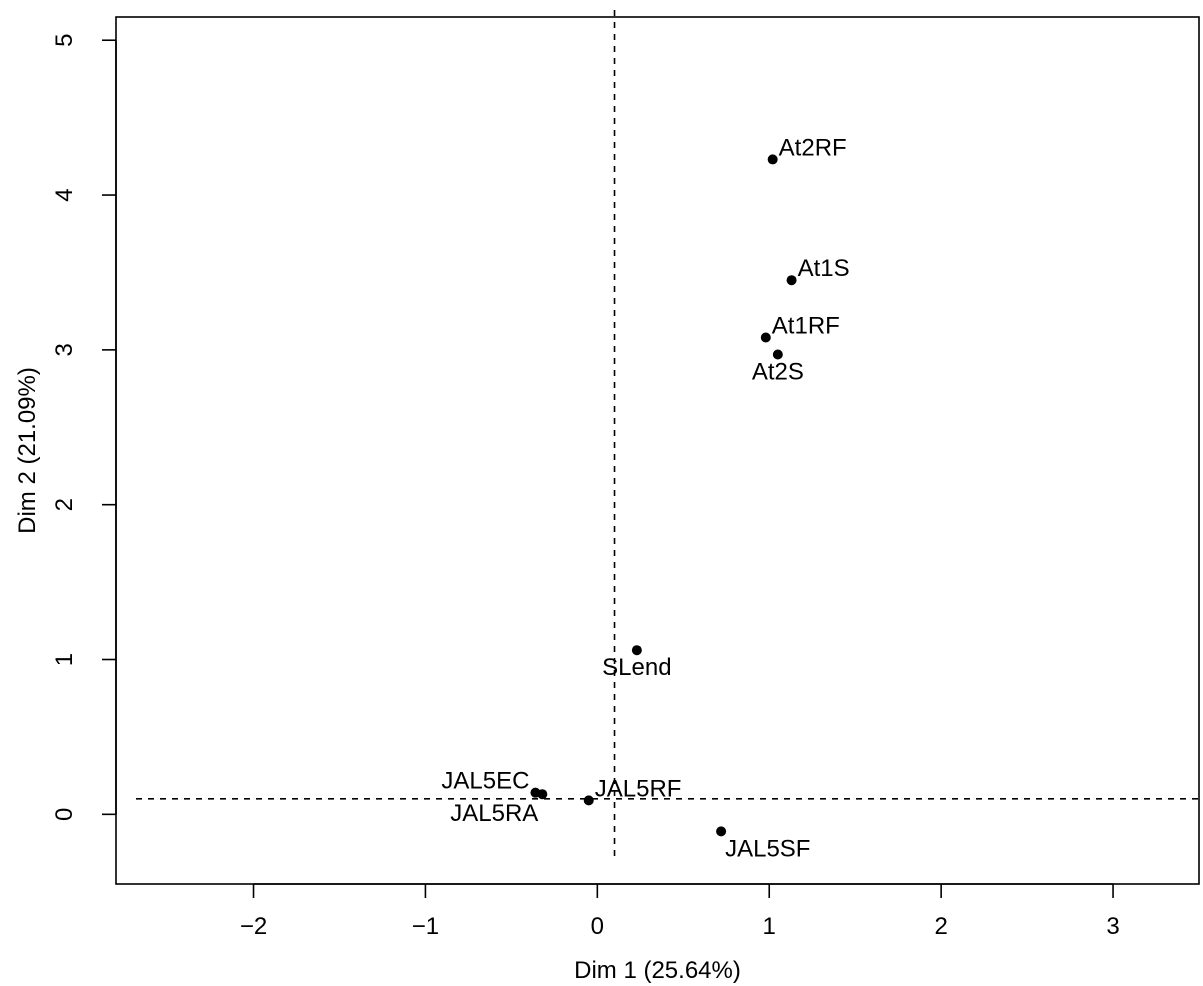 This screenshot has height=986, width=1203. What do you see at coordinates (1112, 926) in the screenshot?
I see `x-tick-label: 3` at bounding box center [1112, 926].